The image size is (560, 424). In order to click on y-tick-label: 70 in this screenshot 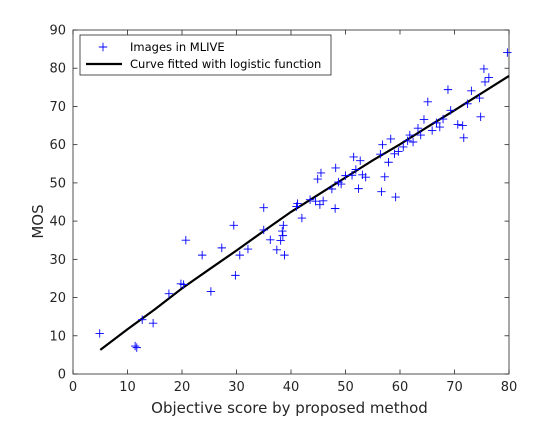, I will do `click(57, 107)`.